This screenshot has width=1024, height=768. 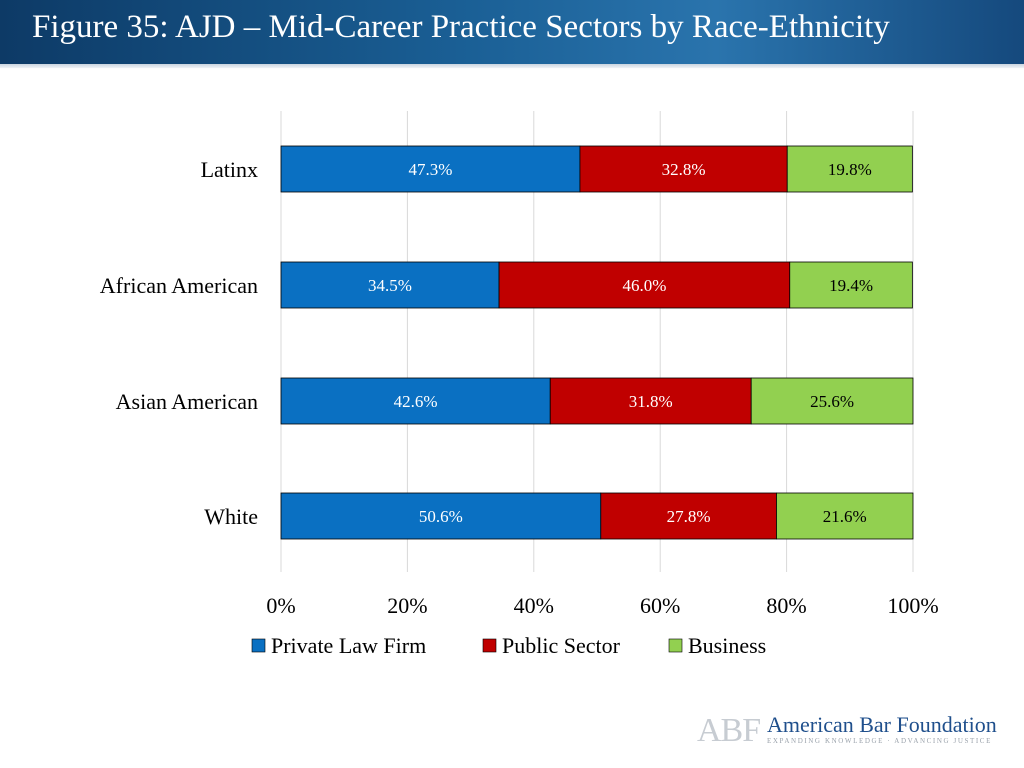 I want to click on data-label: 31.8%, so click(x=651, y=401).